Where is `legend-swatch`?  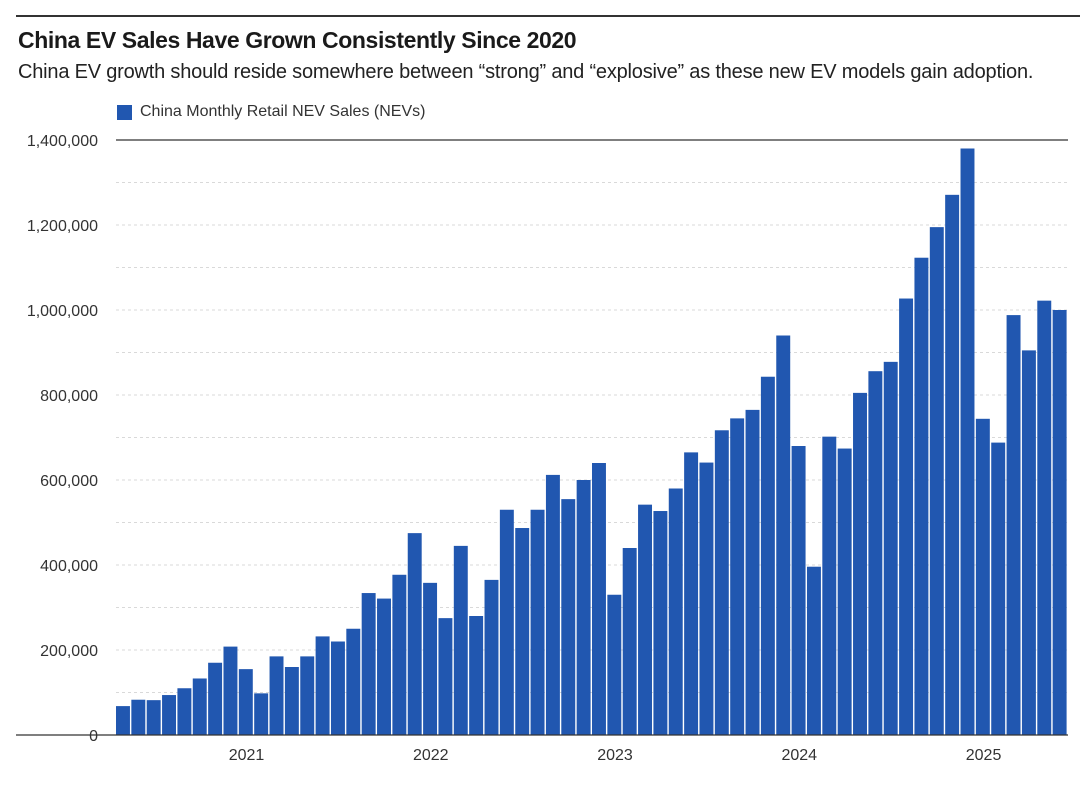
legend-swatch is located at coordinates (124, 112).